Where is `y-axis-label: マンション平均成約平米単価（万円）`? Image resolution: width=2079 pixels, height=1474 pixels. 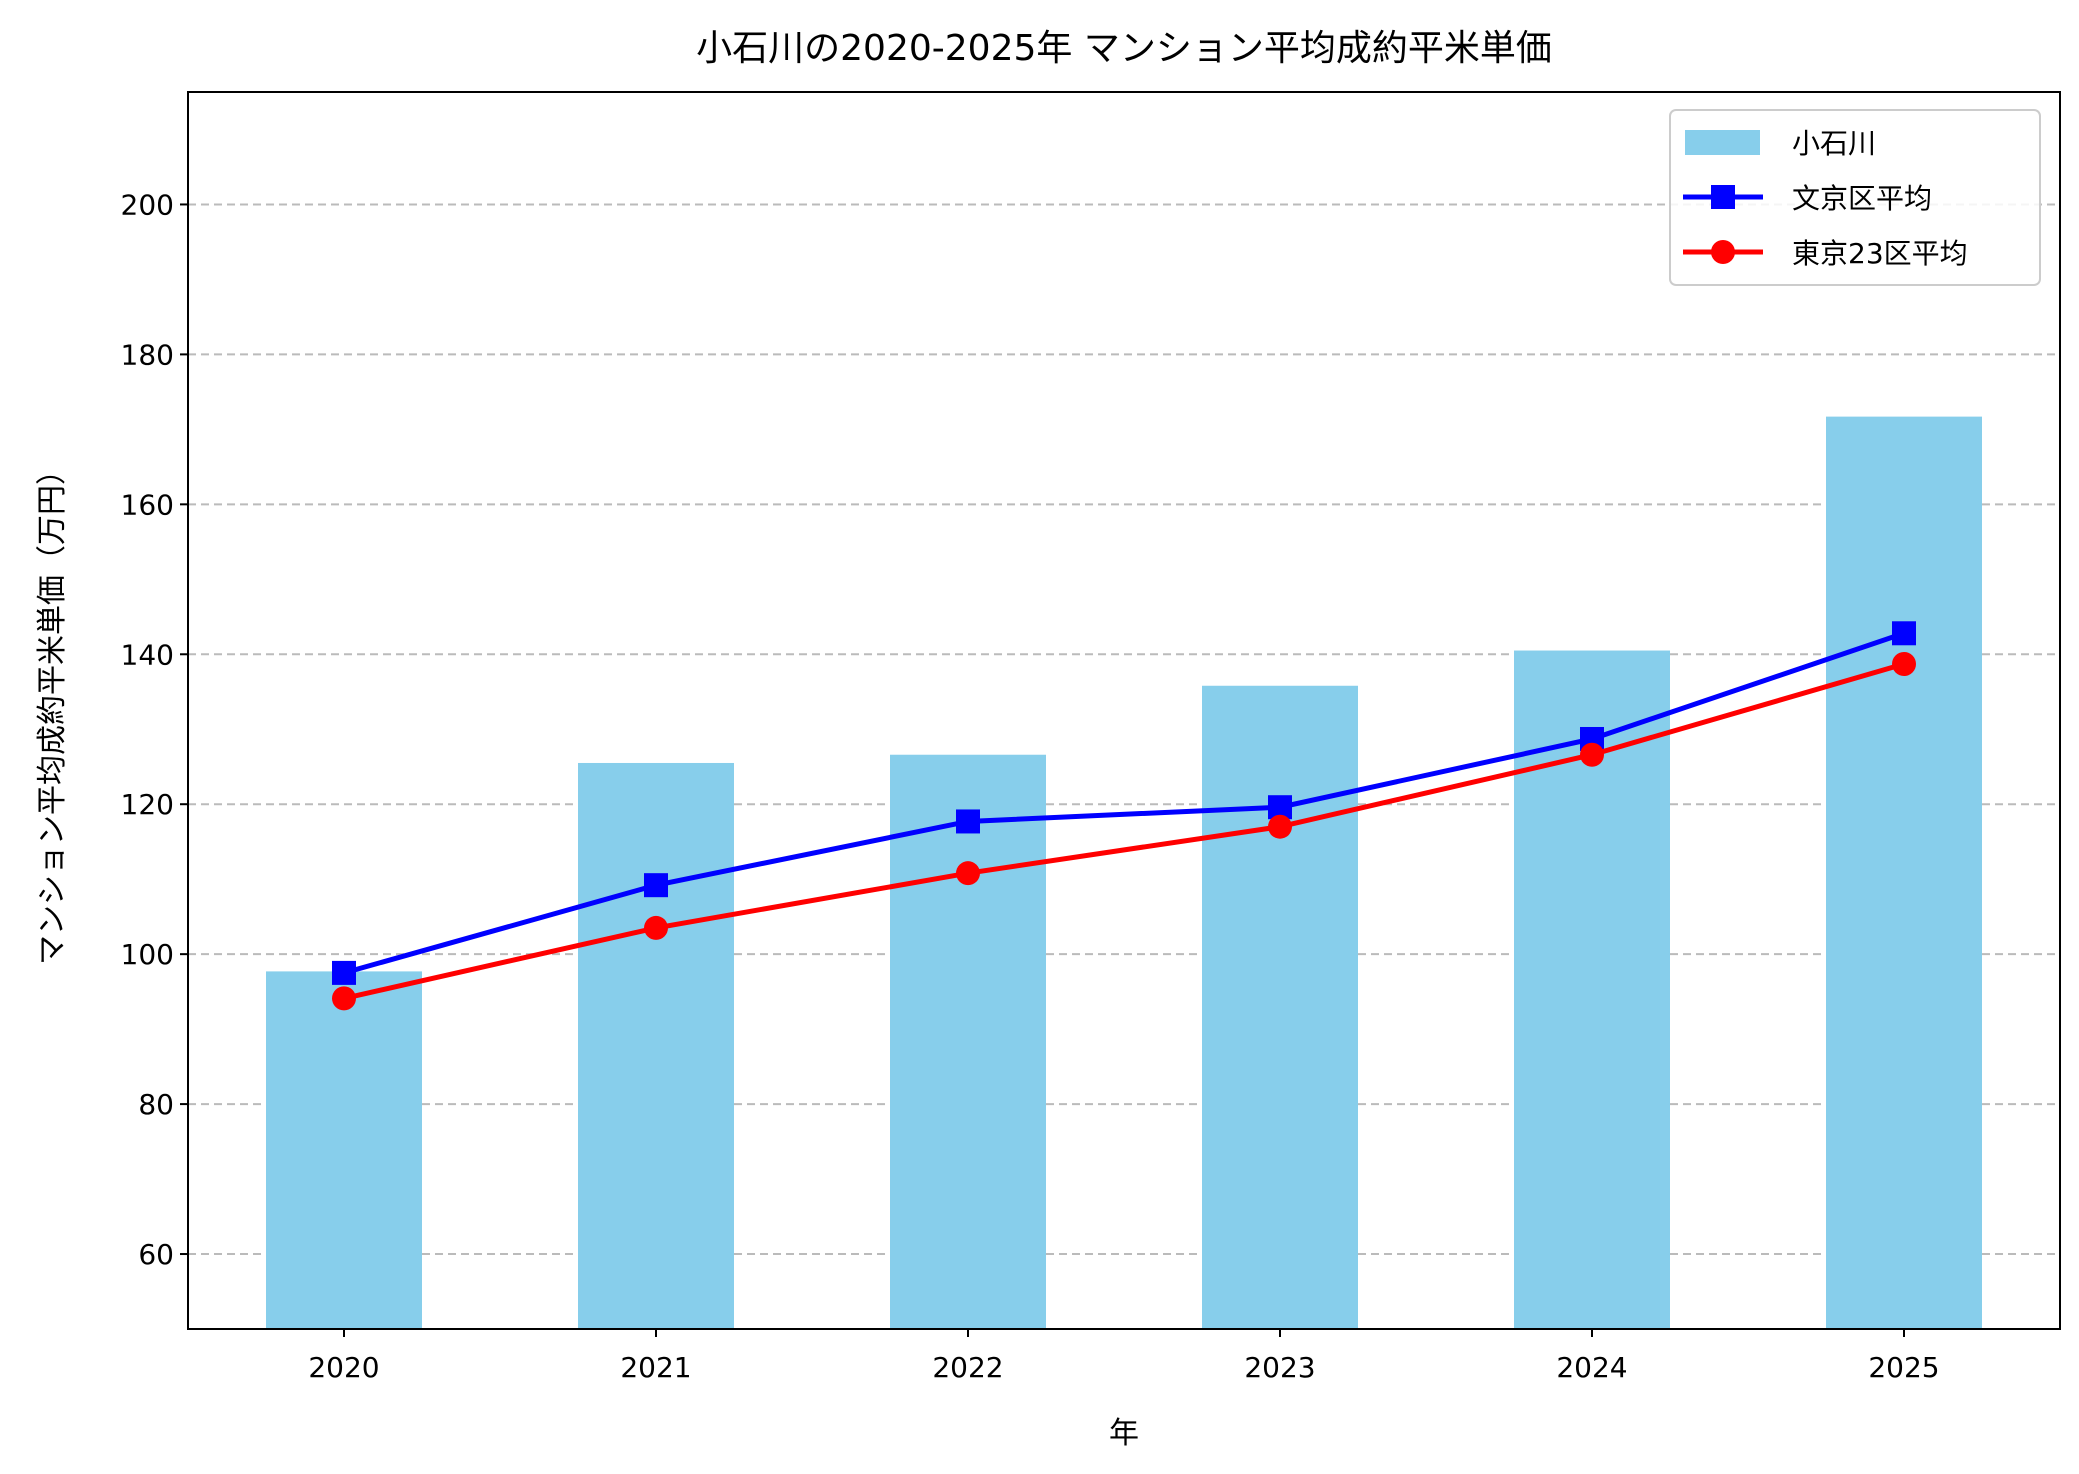
y-axis-label: マンション平均成約平米単価（万円） is located at coordinates (52, 710).